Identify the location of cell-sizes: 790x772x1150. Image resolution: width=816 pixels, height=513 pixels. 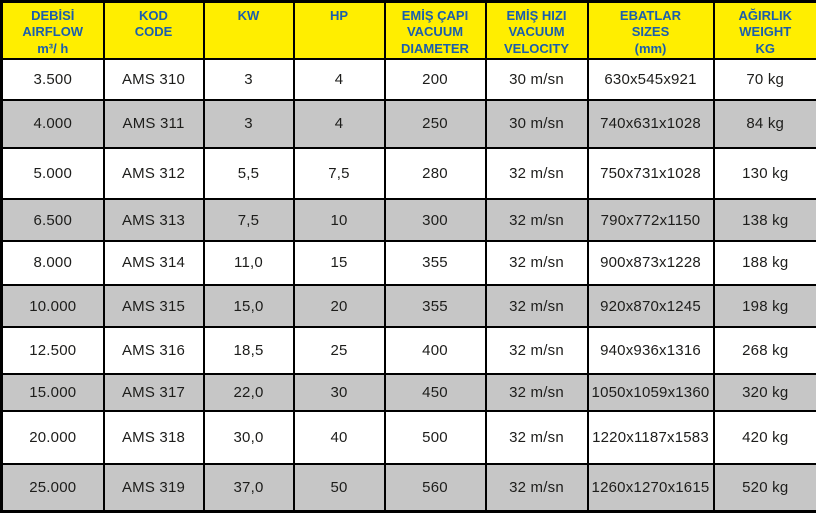
(650, 220).